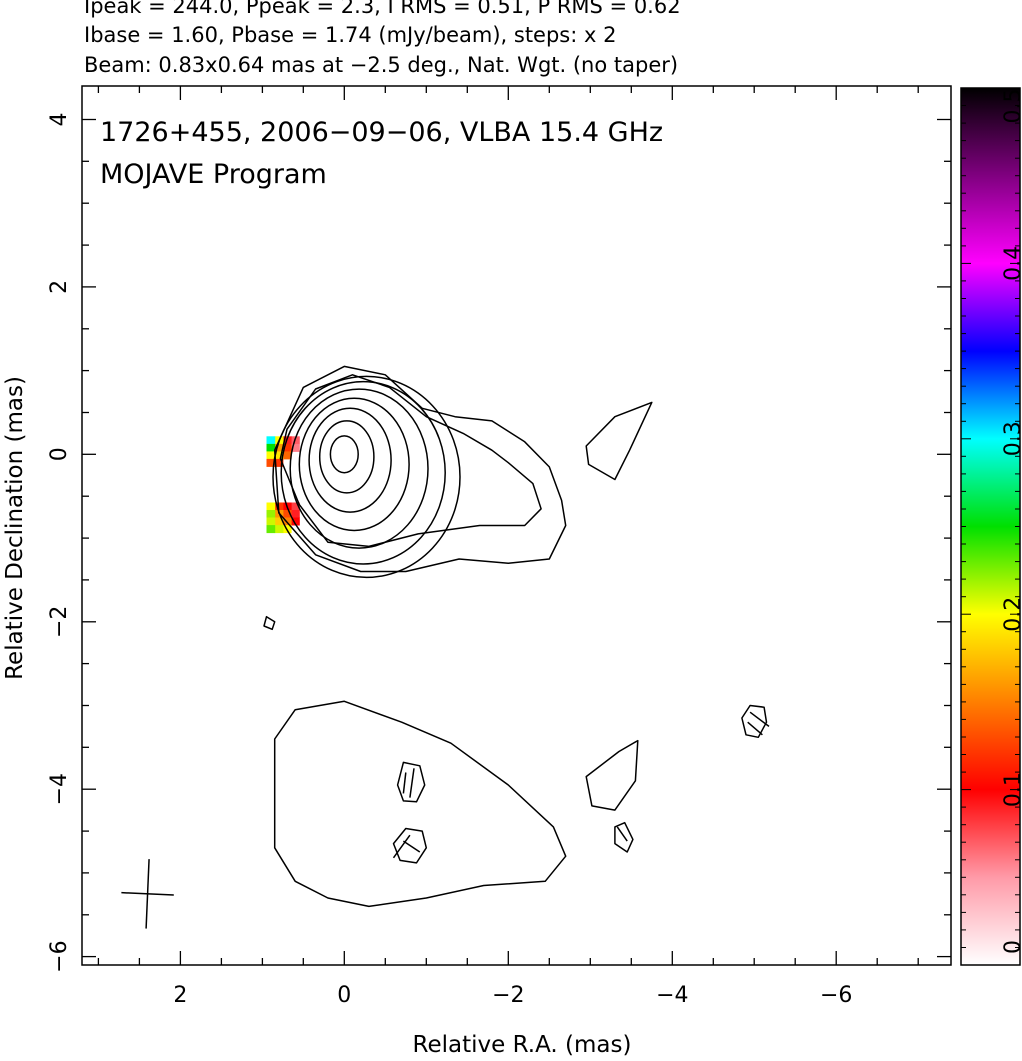 The image size is (1022, 1061). I want to click on beam-minor-axis, so click(147, 893).